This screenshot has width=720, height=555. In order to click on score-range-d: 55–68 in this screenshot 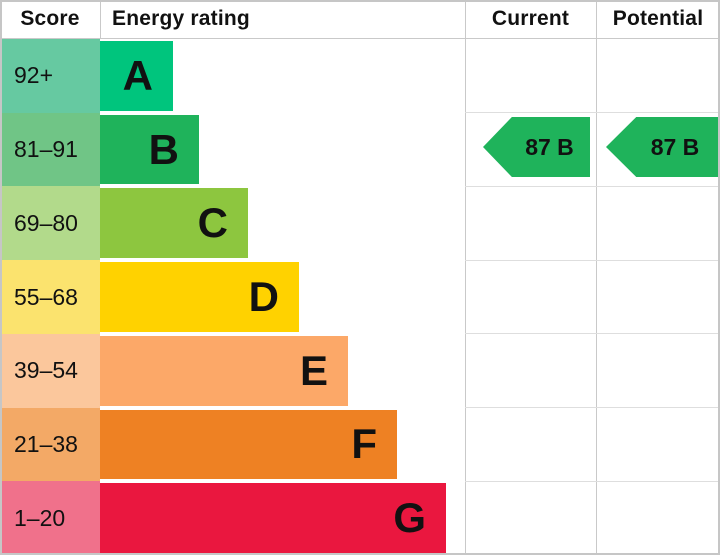, I will do `click(50, 297)`.